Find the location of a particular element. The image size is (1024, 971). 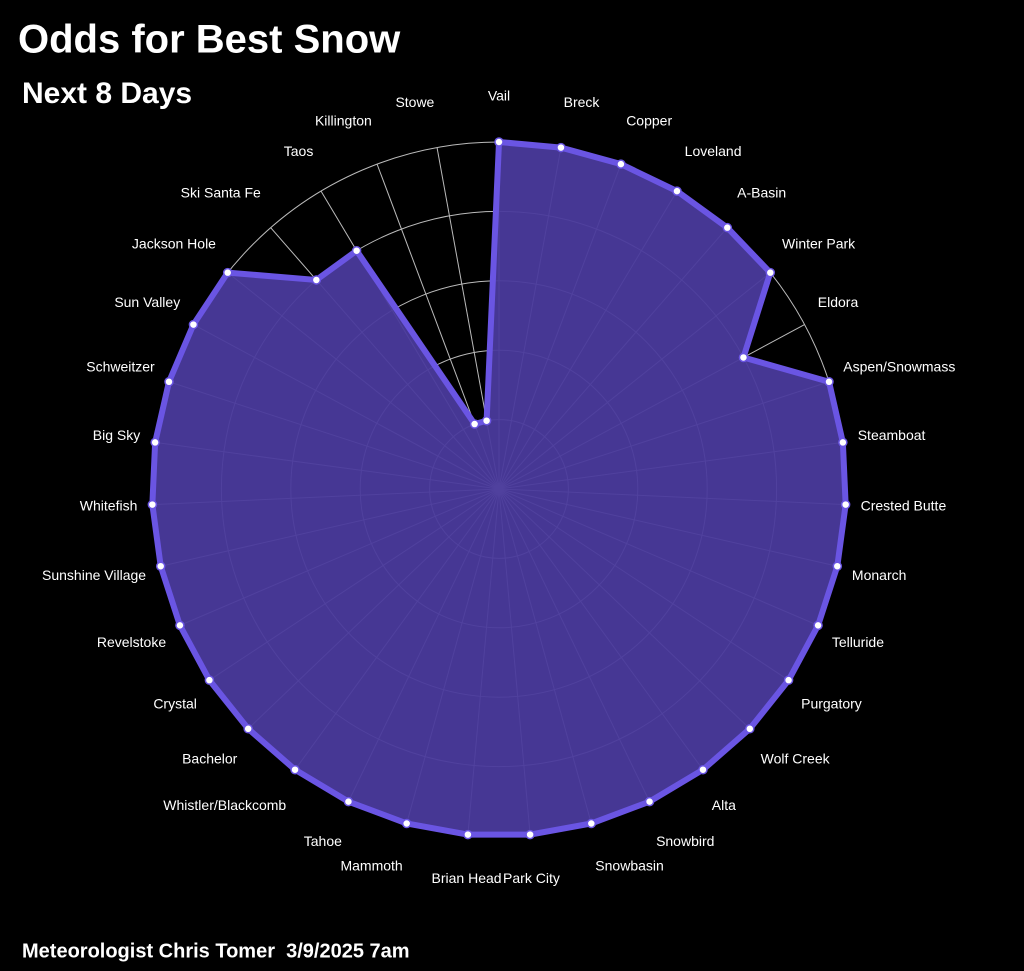

category-label: Steamboat is located at coordinates (892, 435).